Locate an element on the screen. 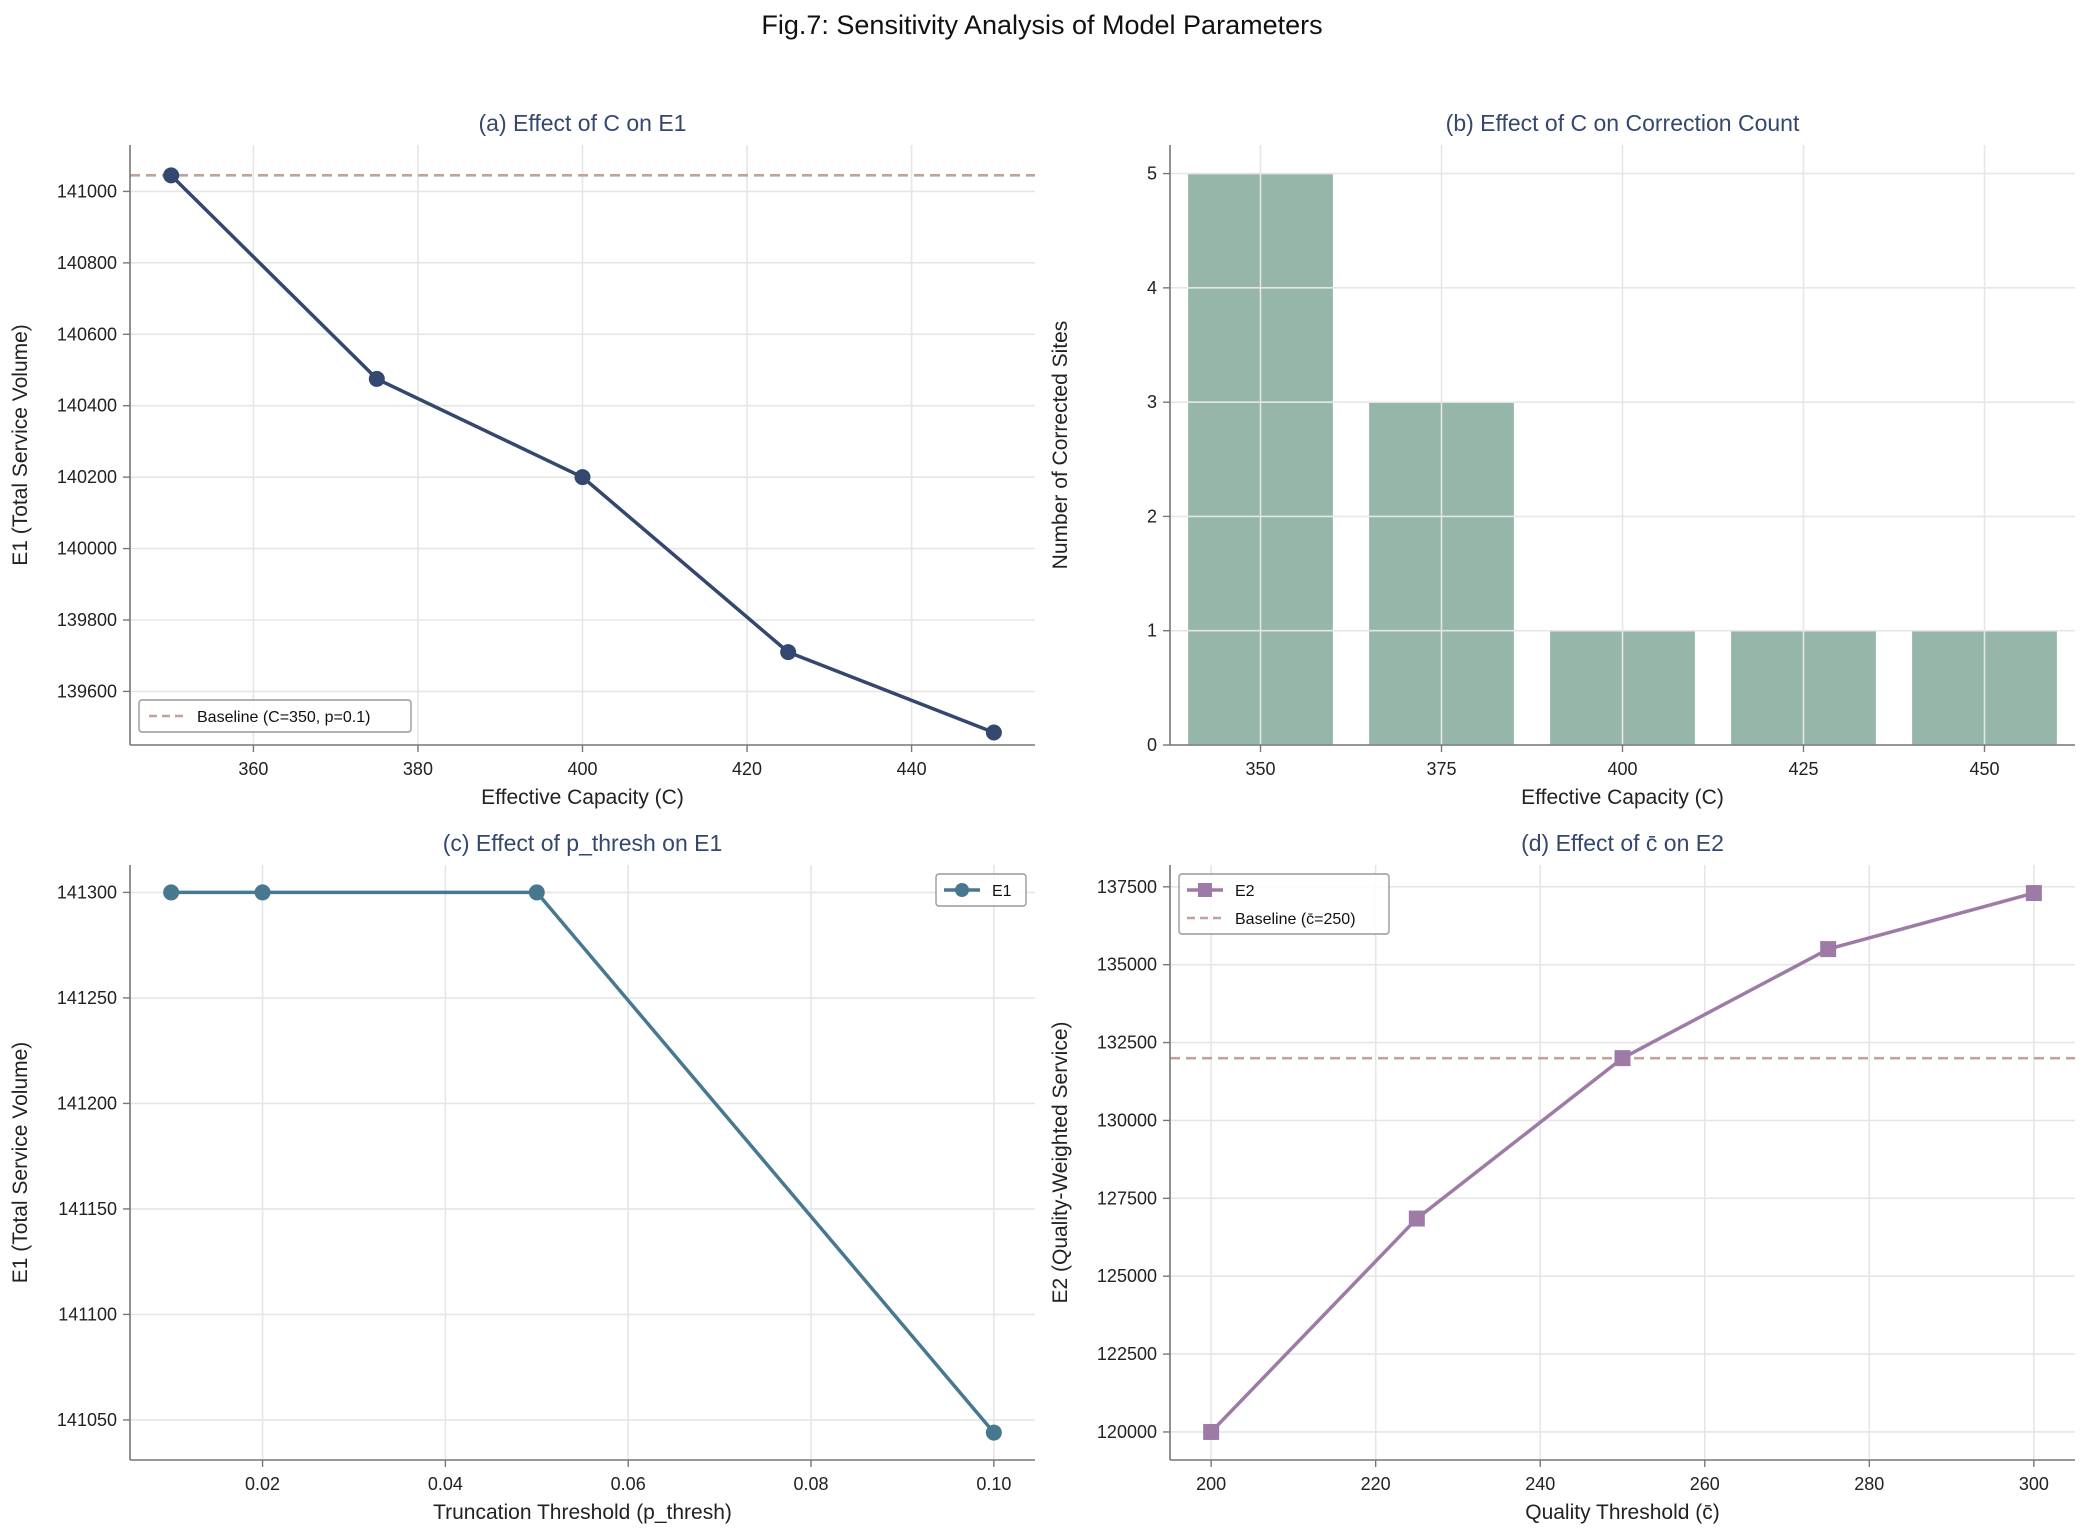 The height and width of the screenshot is (1535, 2085). legend-label: E2 is located at coordinates (1245, 891).